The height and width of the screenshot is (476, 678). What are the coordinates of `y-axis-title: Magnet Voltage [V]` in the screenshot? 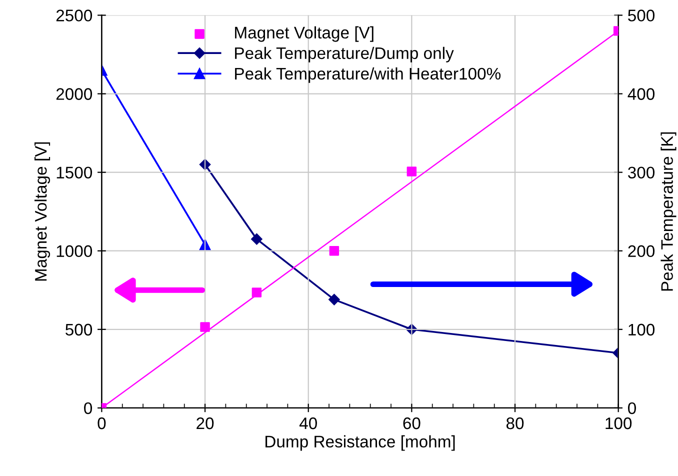 It's located at (42, 211).